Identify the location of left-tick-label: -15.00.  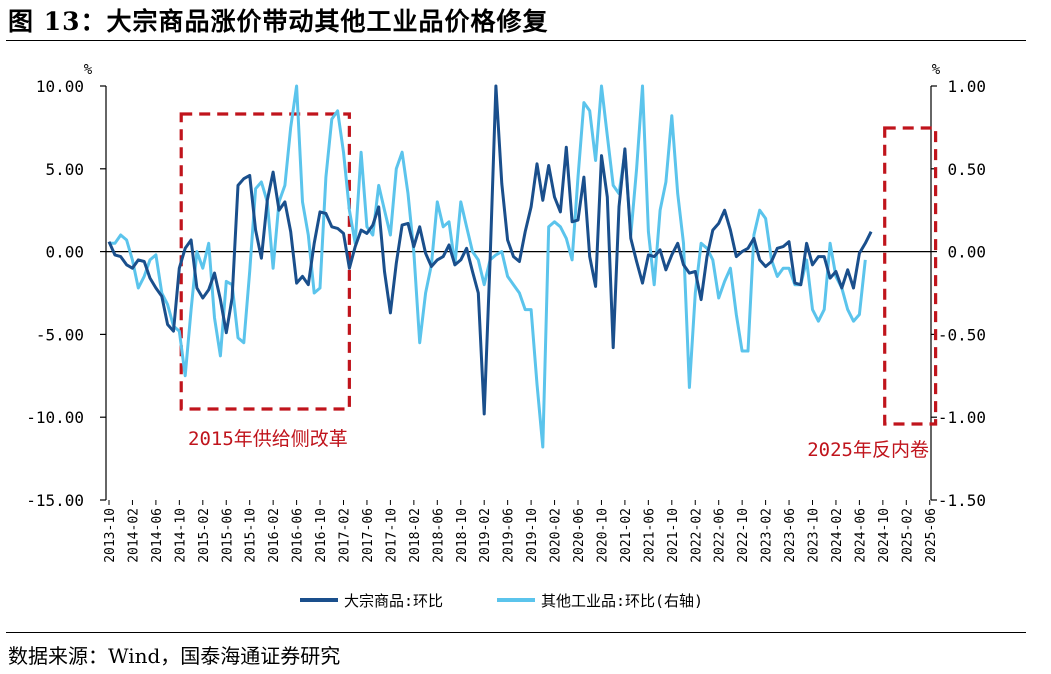
(55, 500).